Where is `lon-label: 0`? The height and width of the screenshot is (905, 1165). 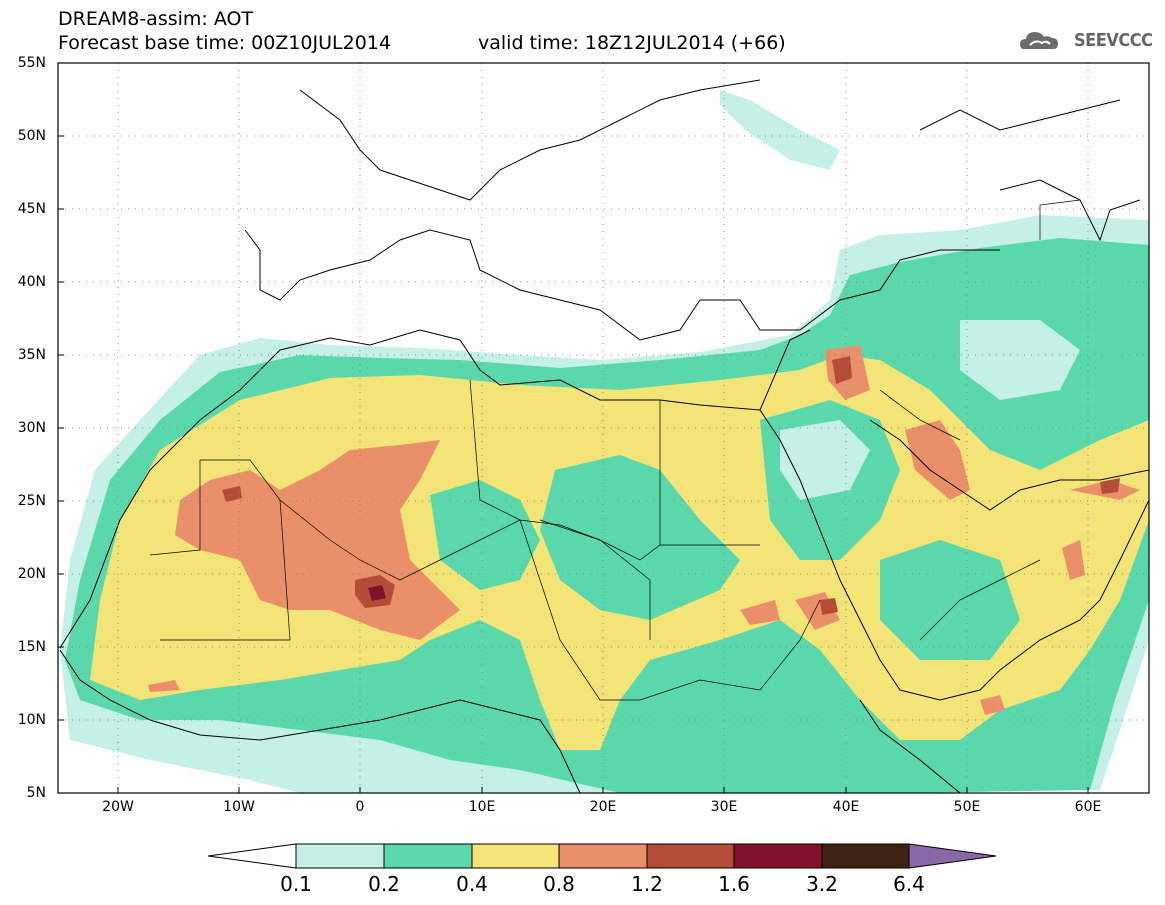
lon-label: 0 is located at coordinates (360, 807).